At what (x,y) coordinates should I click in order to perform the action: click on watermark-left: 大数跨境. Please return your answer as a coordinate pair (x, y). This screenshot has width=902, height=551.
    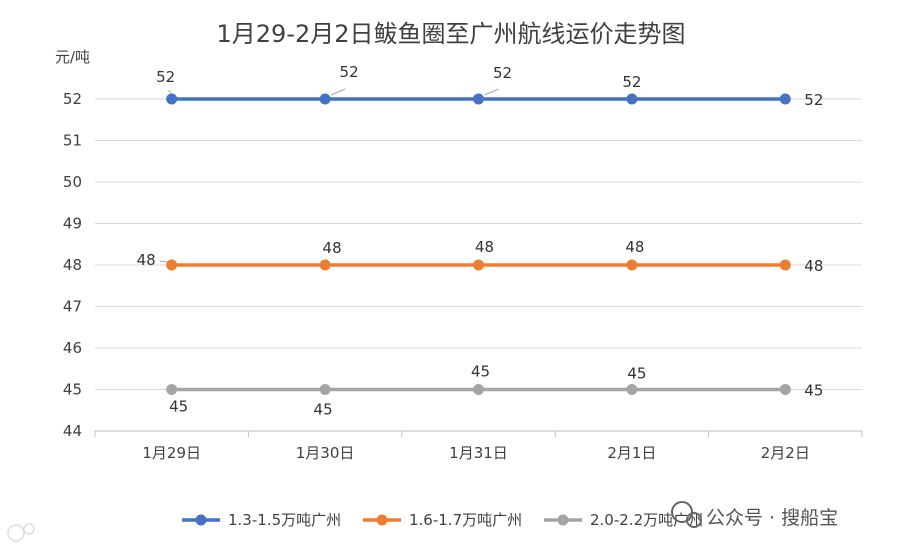
    Looking at the image, I should click on (55, 534).